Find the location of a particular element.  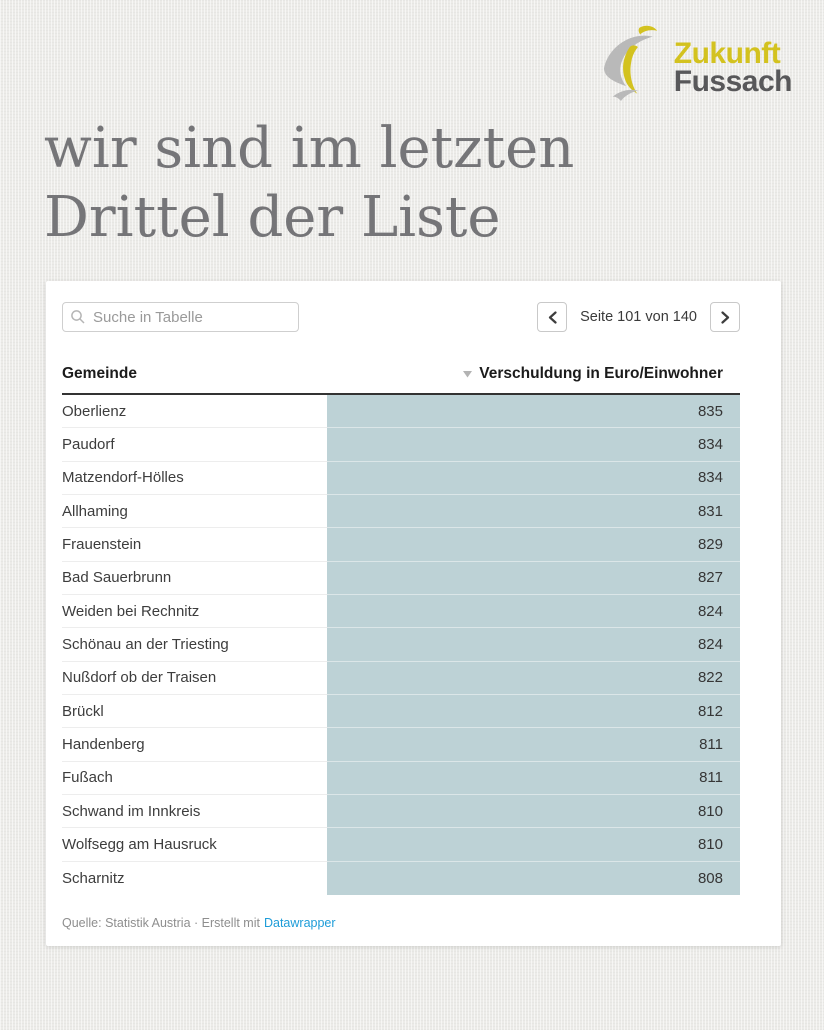

value-cell: 808 is located at coordinates (533, 878).